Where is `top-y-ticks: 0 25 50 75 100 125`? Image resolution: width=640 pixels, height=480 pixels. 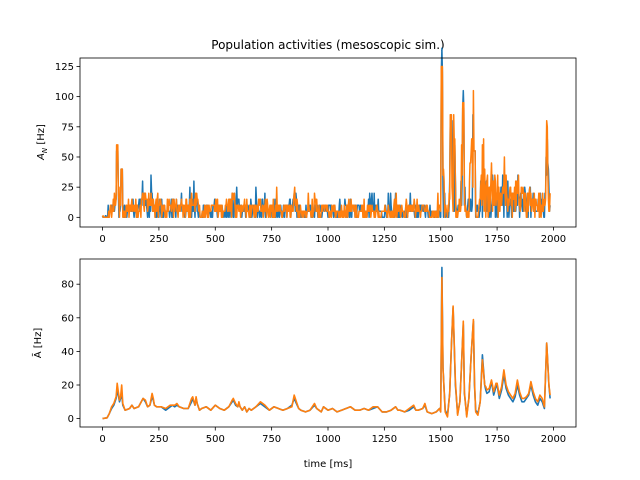 top-y-ticks: 0 25 50 75 100 125 is located at coordinates (67, 143).